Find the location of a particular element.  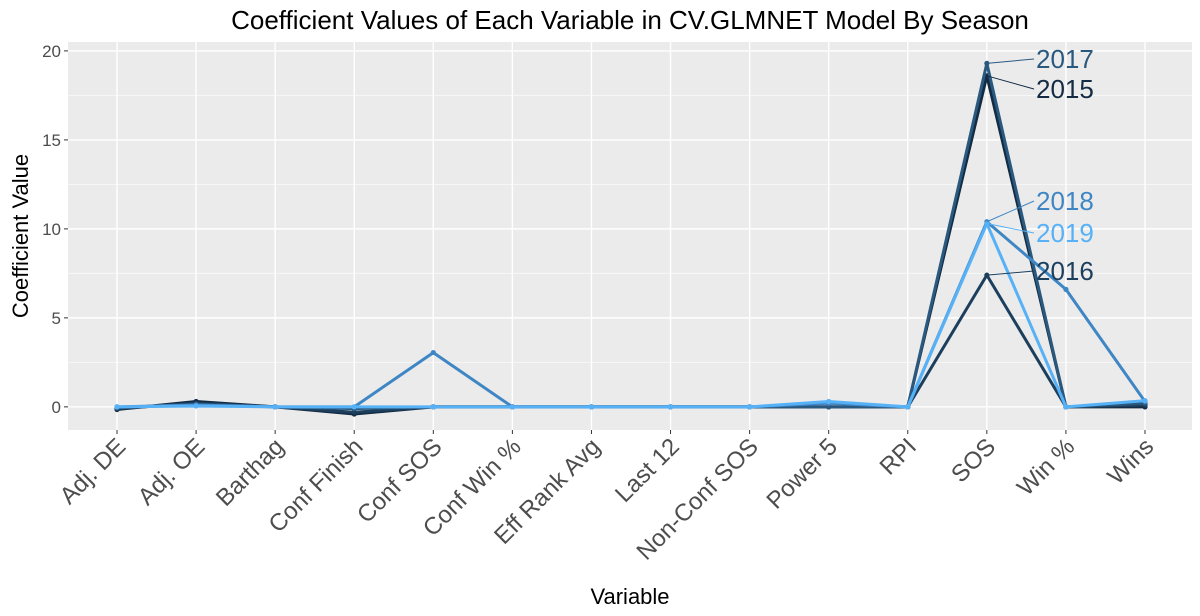

label-connector-2017 is located at coordinates (1010, 61).